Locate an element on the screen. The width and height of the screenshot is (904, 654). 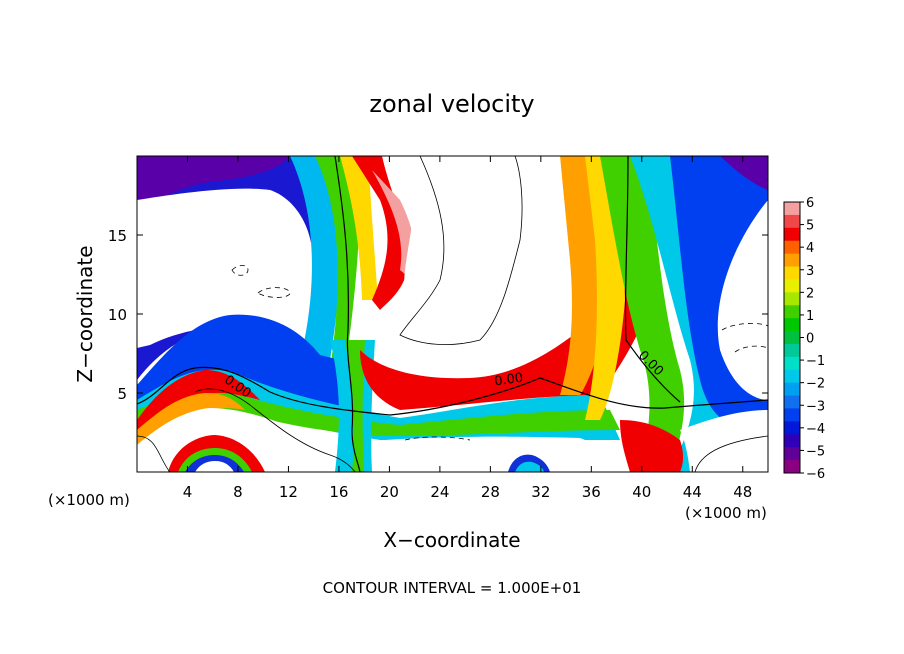
column-cyan is located at coordinates (316, 258).